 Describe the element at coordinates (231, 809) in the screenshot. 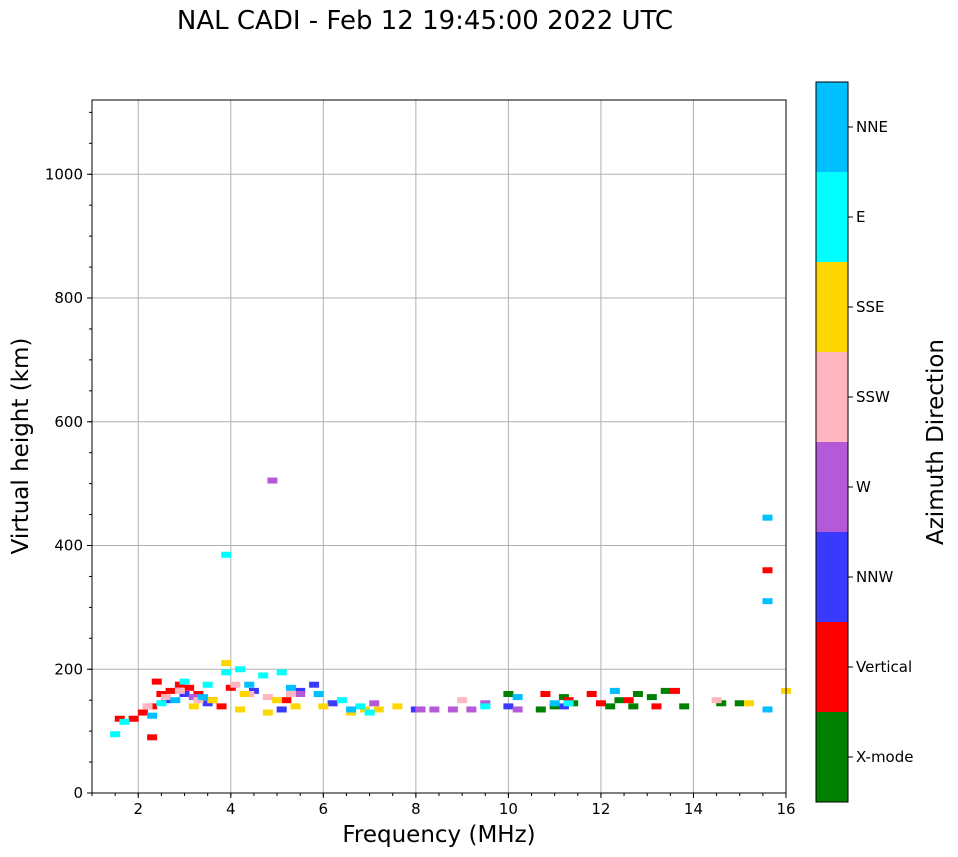

I see `x-tick-label: 4` at that location.